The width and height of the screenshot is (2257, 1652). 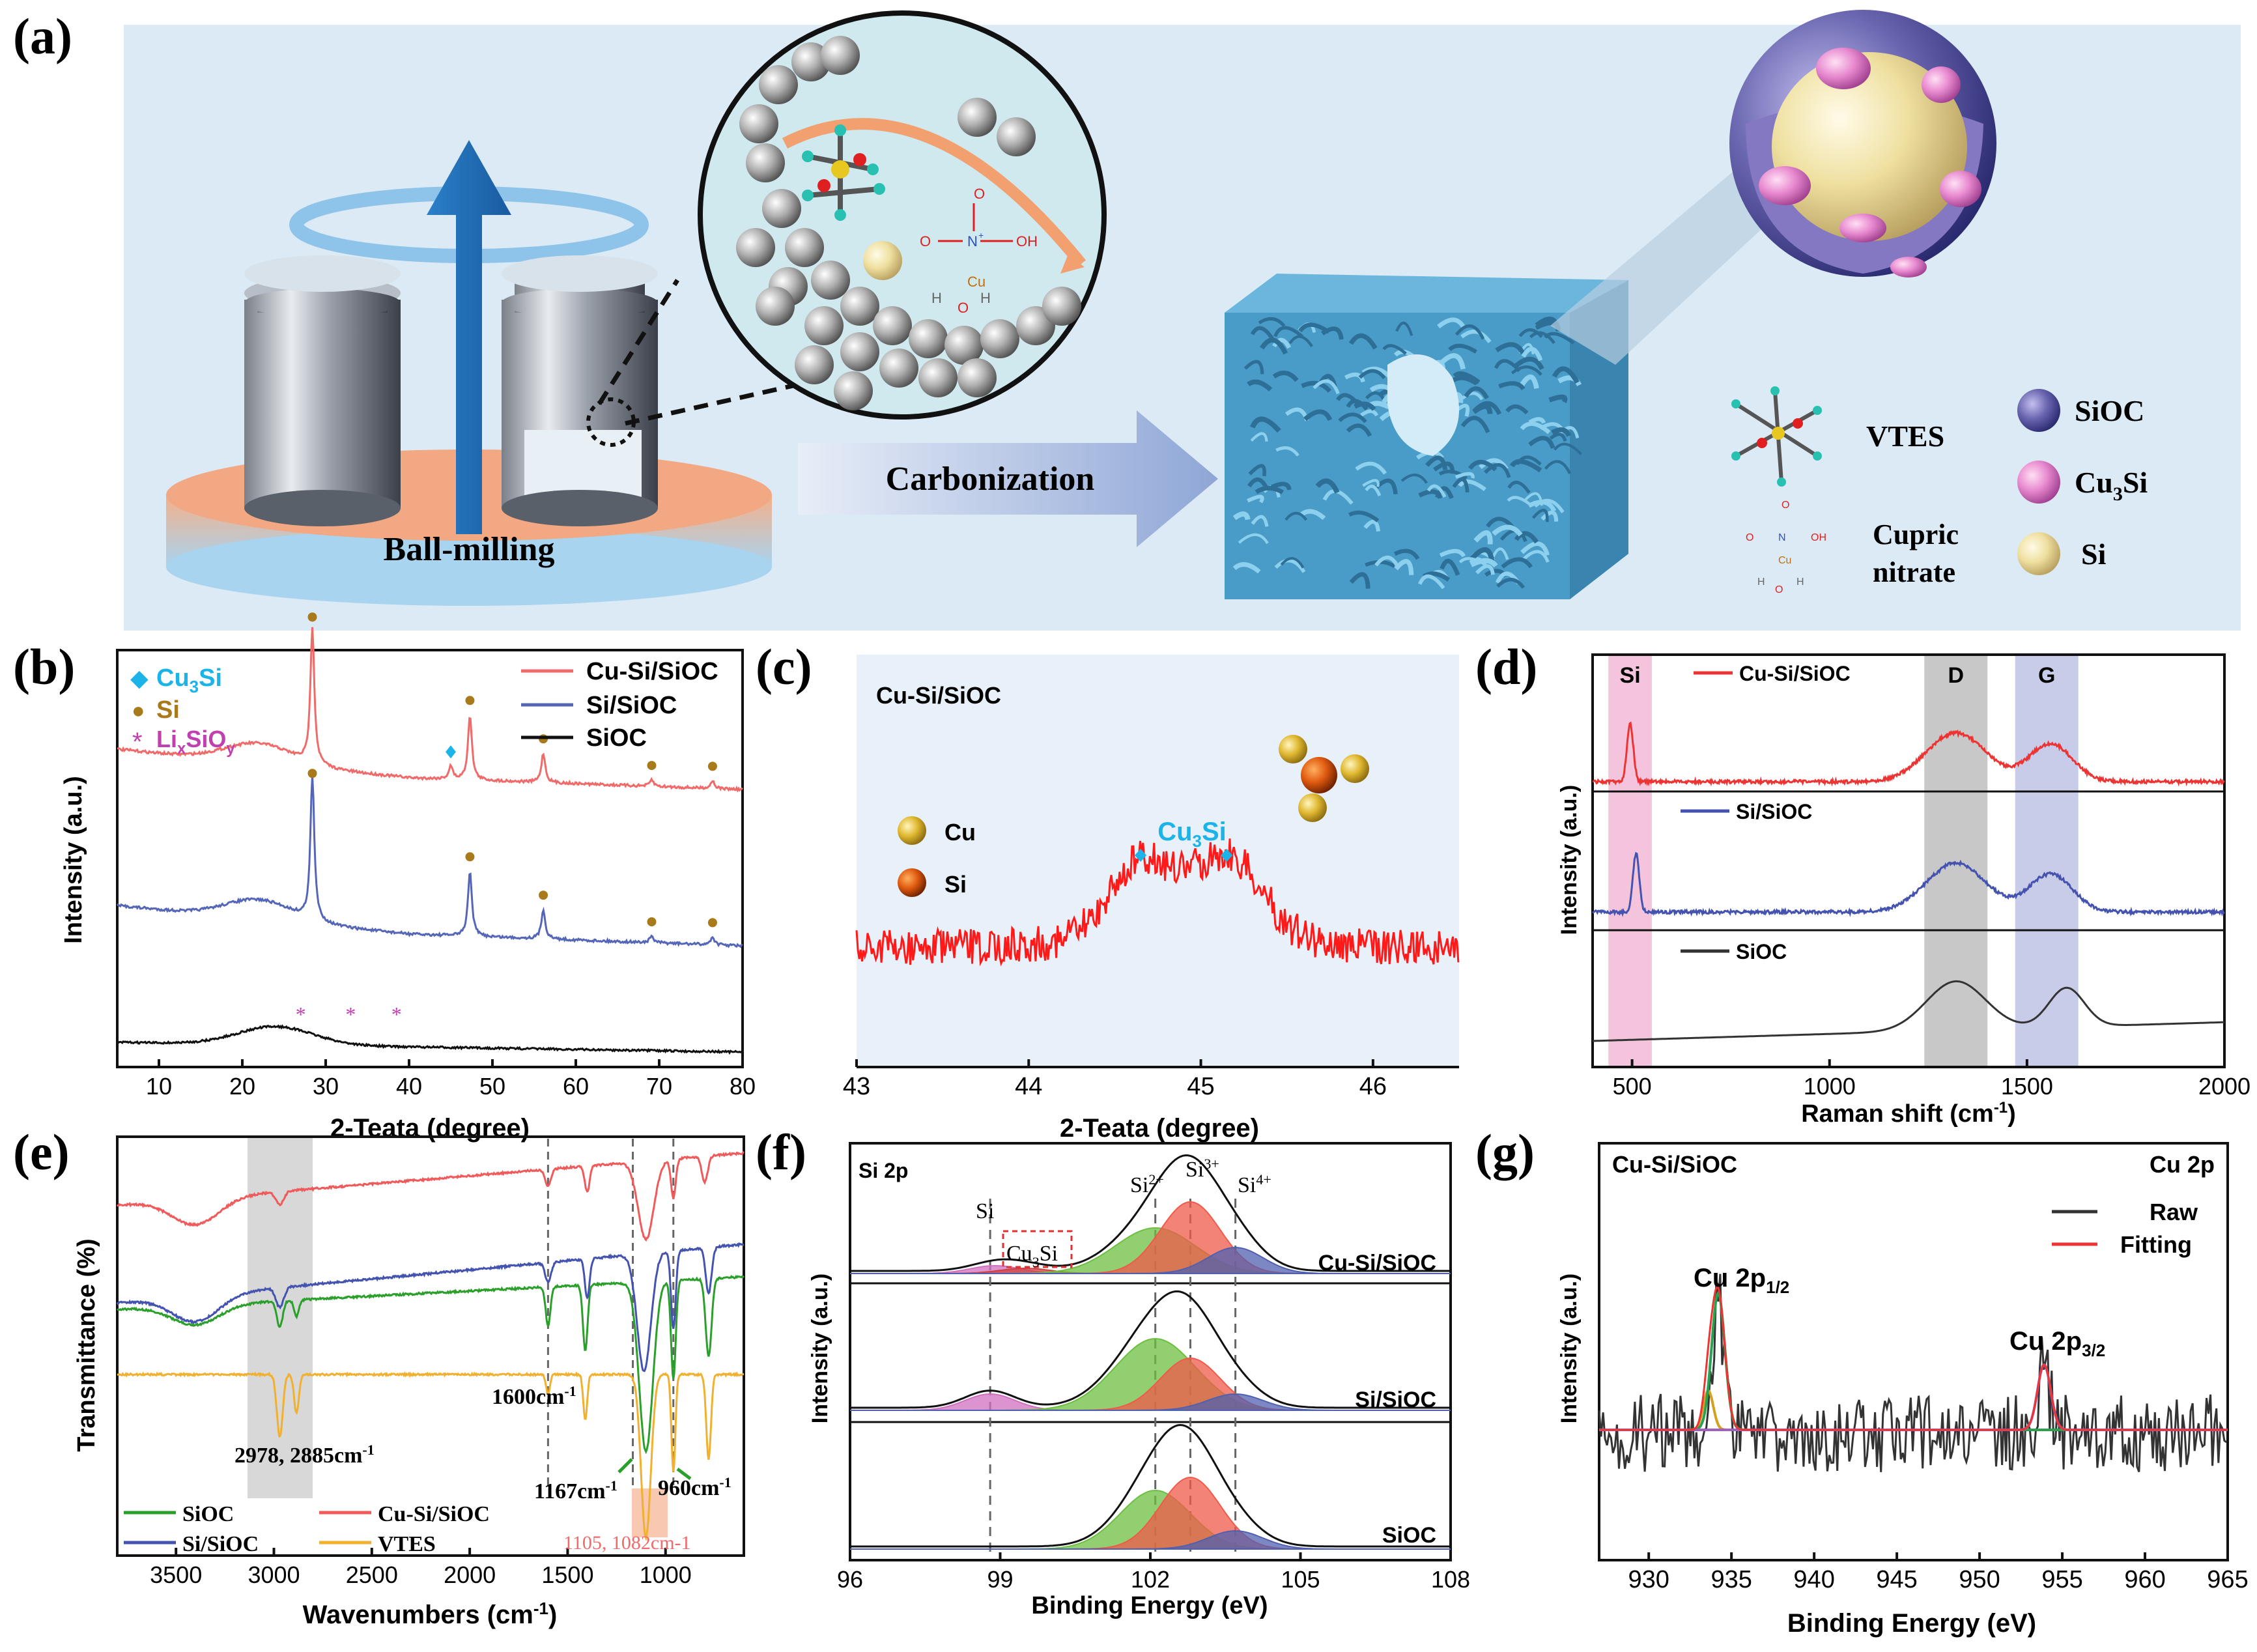 What do you see at coordinates (1028, 1086) in the screenshot?
I see `x-tick-label: 44` at bounding box center [1028, 1086].